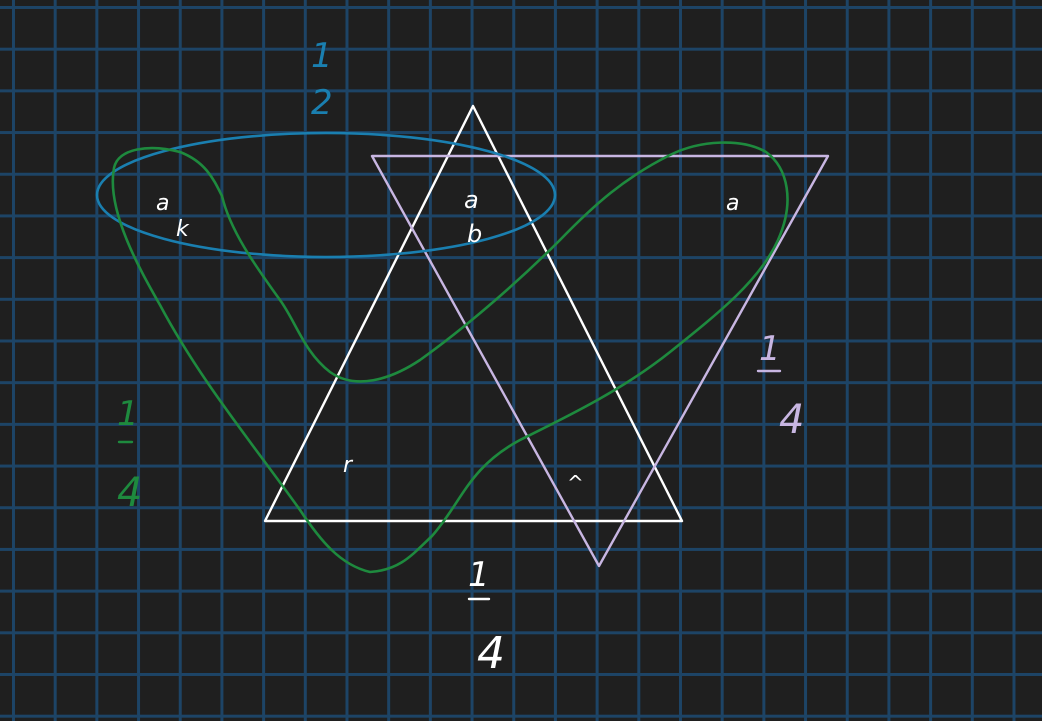 Image resolution: width=1042 pixels, height=721 pixels. What do you see at coordinates (491, 653) in the screenshot?
I see `white-triangle-denominator: 4` at bounding box center [491, 653].